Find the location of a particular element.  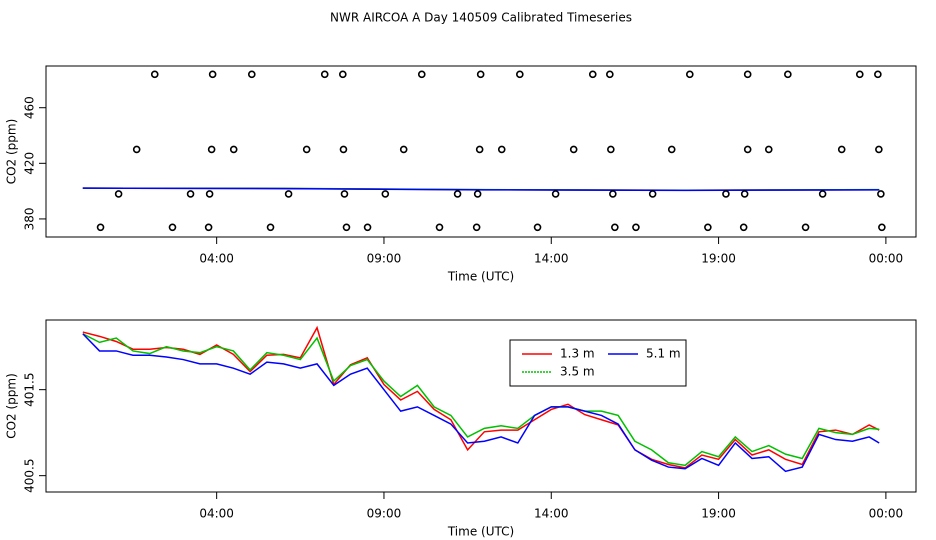

y-tick-label: 420 is located at coordinates (30, 163).